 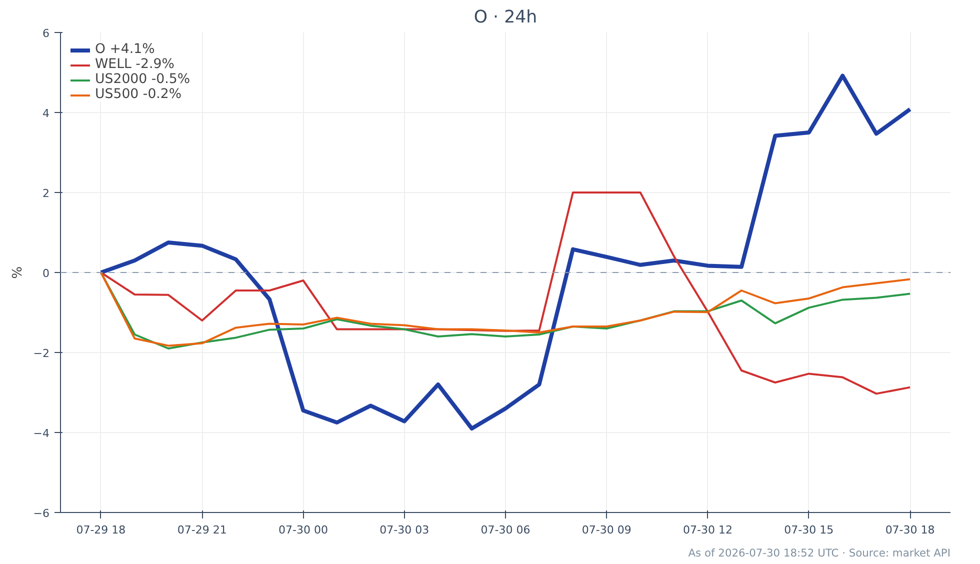 What do you see at coordinates (202, 530) in the screenshot?
I see `x-tick-label: 07-29 21` at bounding box center [202, 530].